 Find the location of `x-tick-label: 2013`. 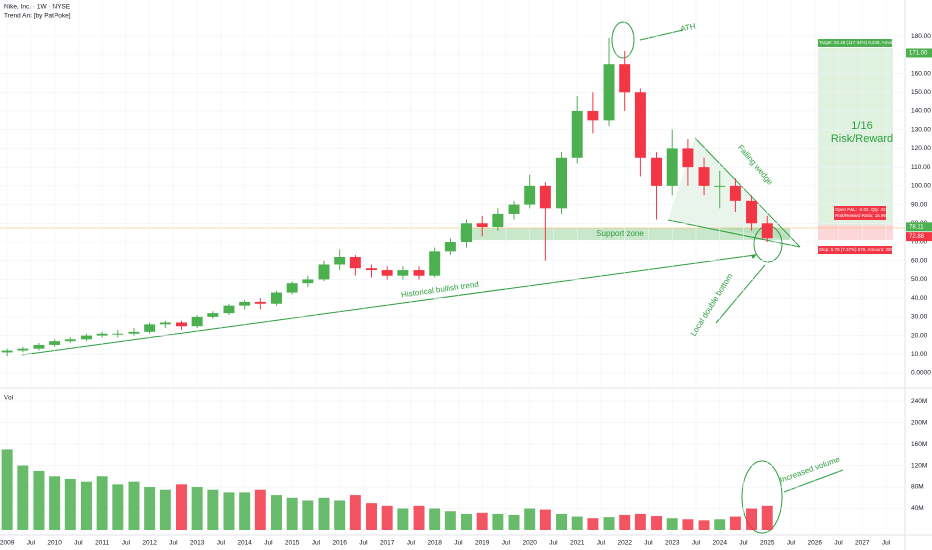

x-tick-label: 2013 is located at coordinates (197, 543).